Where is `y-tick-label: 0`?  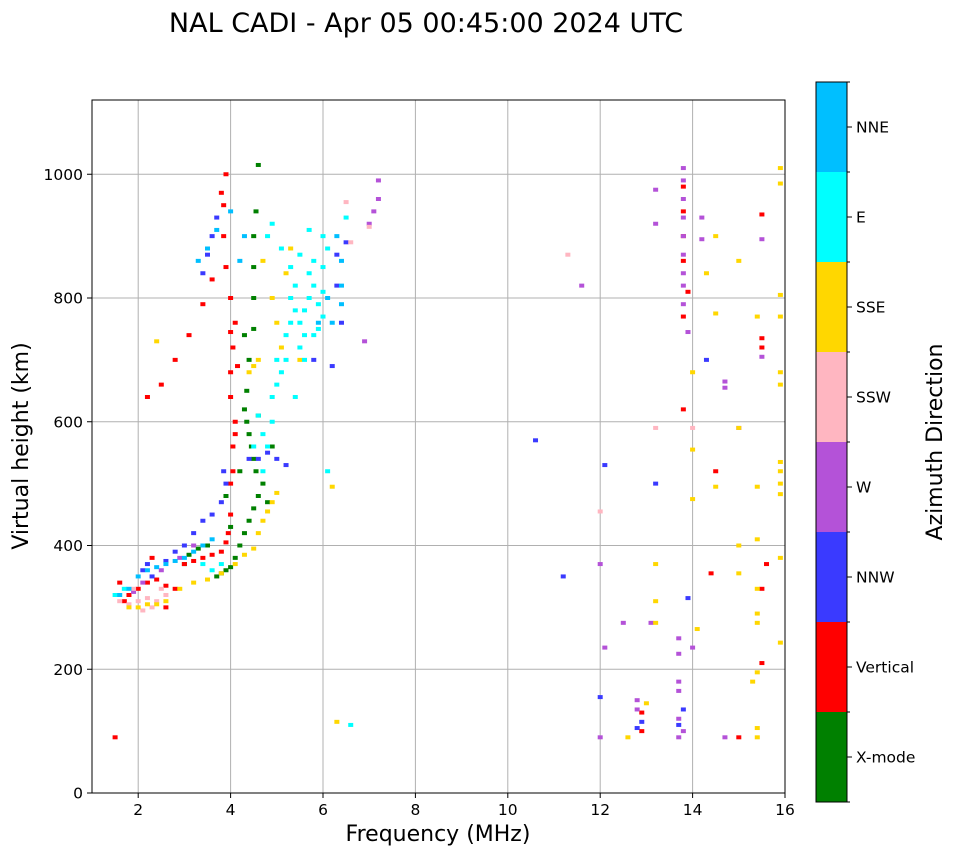 y-tick-label: 0 is located at coordinates (78, 794).